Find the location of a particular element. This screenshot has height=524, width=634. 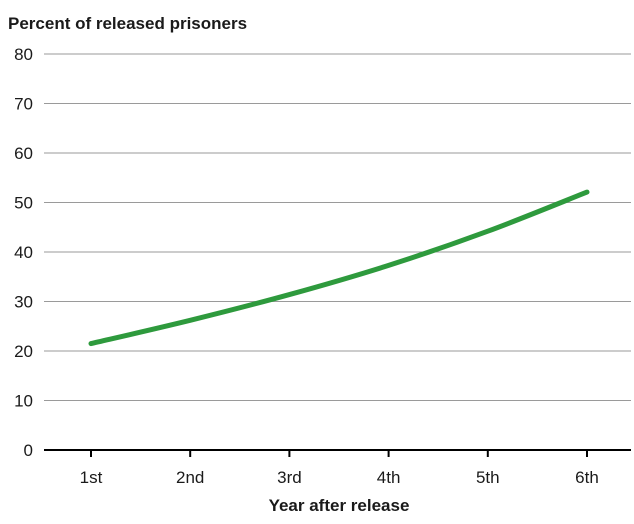

x-tick-label-6th: 6th is located at coordinates (587, 477).